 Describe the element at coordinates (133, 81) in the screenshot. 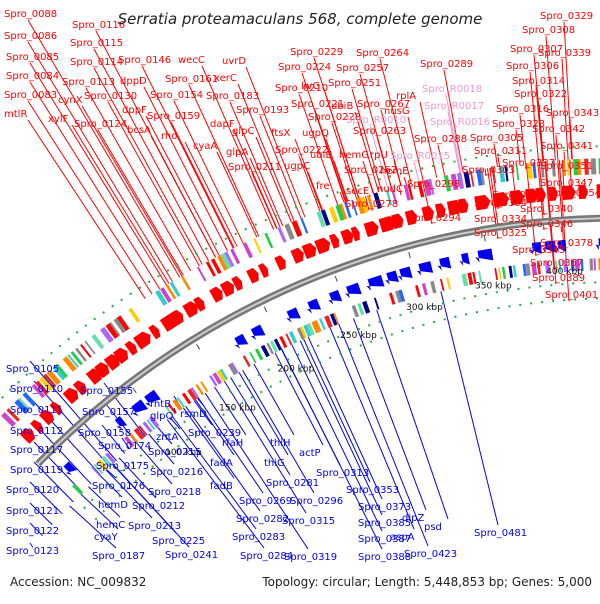

I see `gene-label-top: dppD` at that location.